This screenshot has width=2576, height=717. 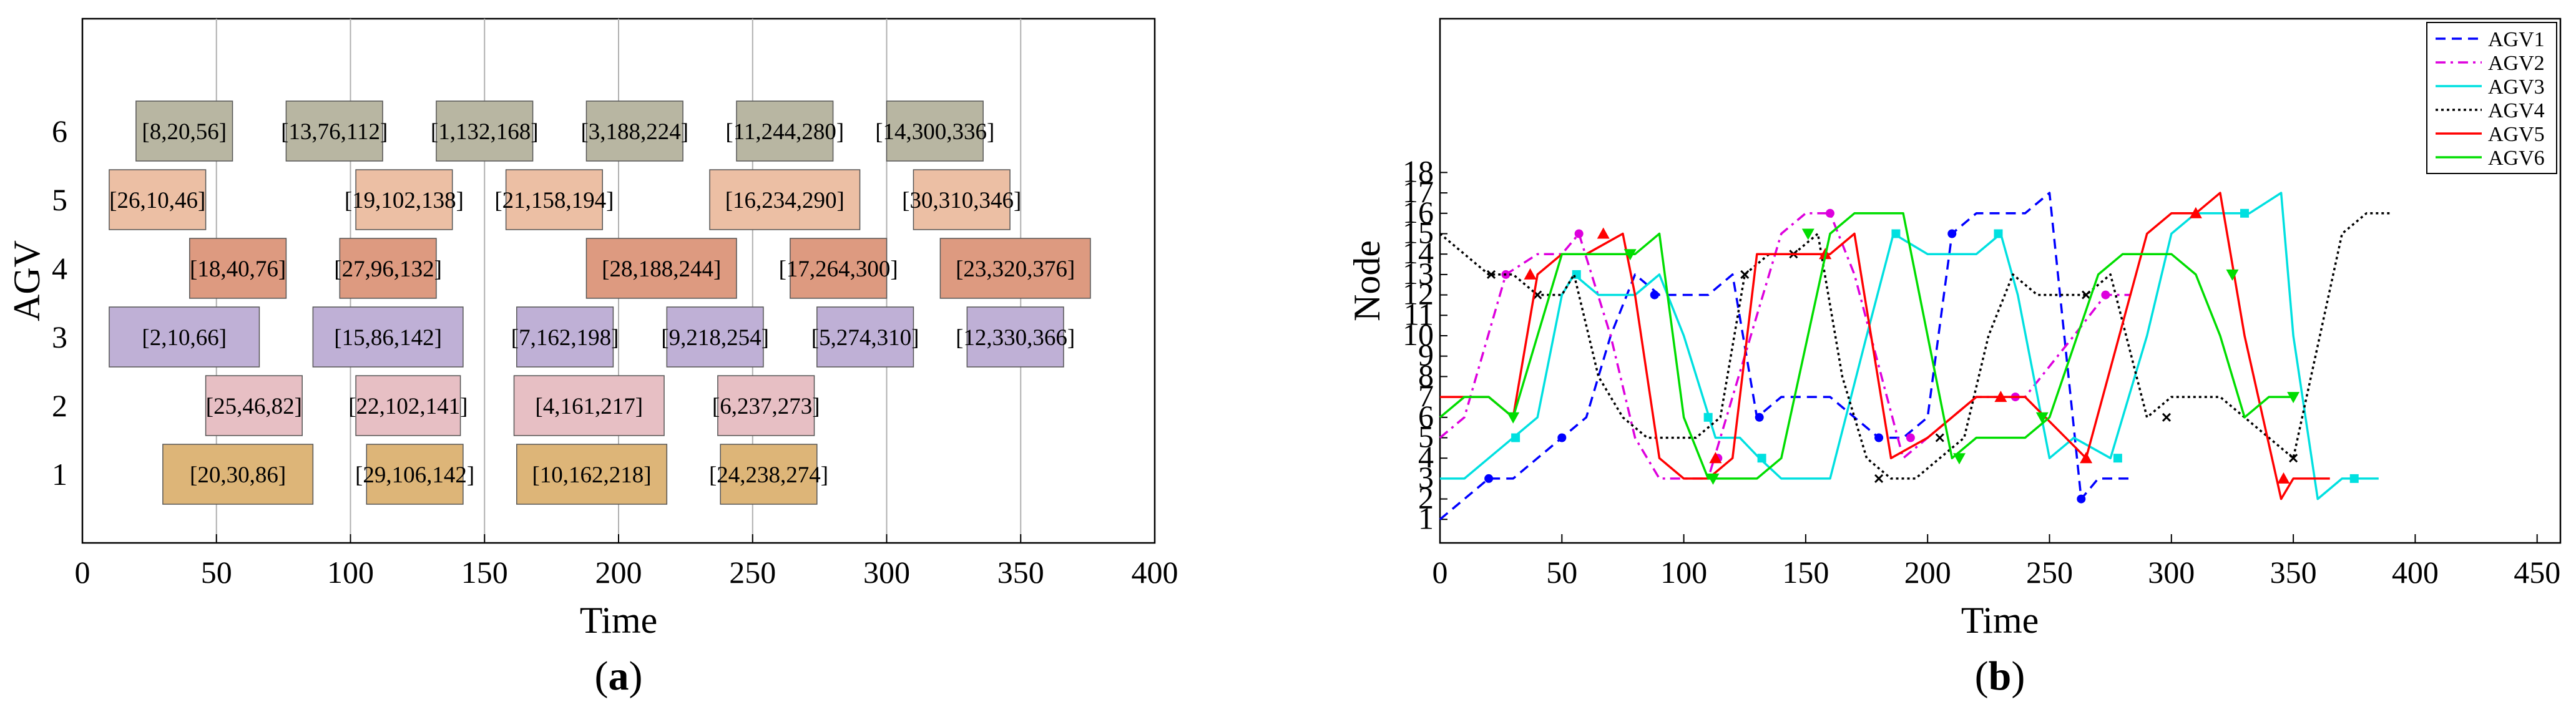 I want to click on series-line-agv6, so click(x=1866, y=346).